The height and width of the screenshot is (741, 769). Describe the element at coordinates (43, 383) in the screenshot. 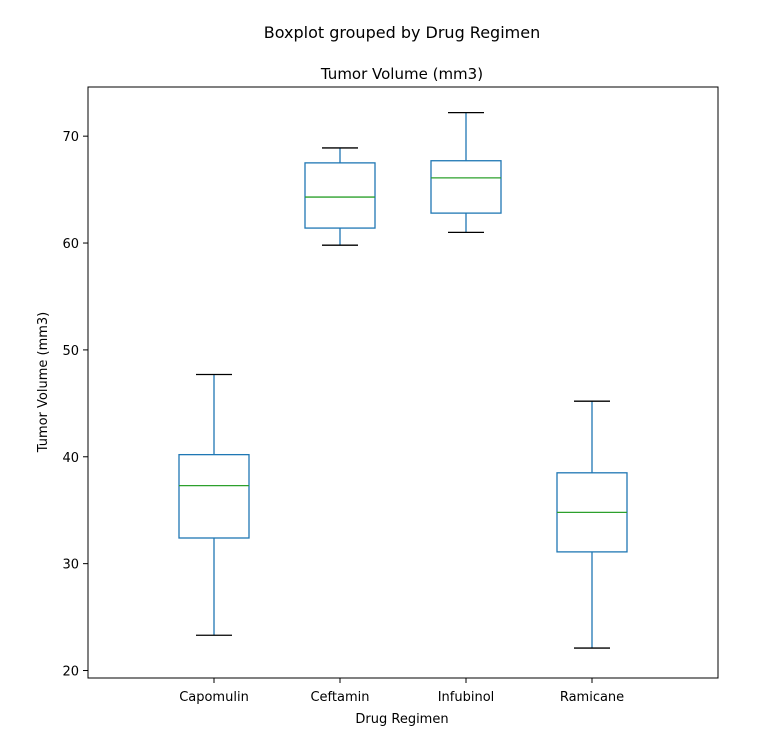

I see `y-axis-label: Tumor Volume (mm3)` at that location.